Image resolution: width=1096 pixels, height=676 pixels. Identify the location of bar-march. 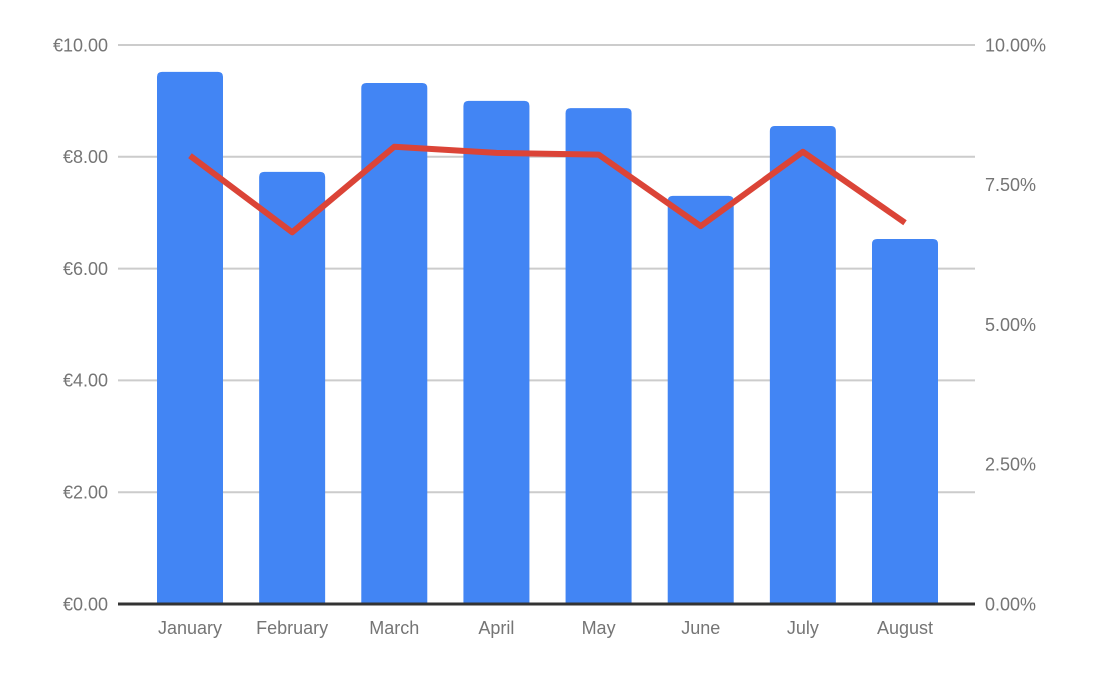
(394, 343).